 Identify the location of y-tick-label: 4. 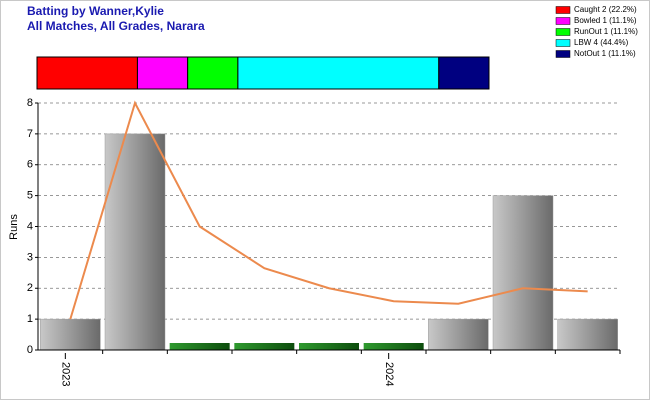
(30, 226).